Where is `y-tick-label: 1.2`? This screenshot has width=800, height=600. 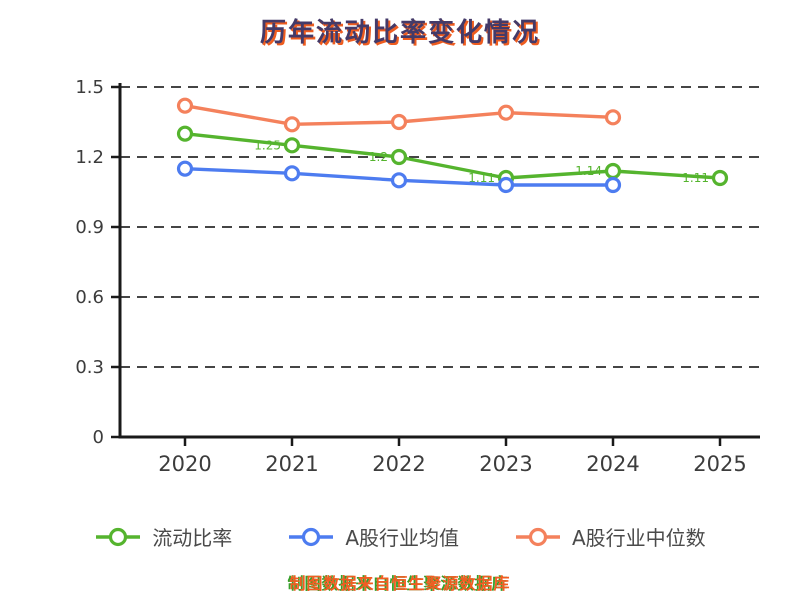
y-tick-label: 1.2 is located at coordinates (89, 157).